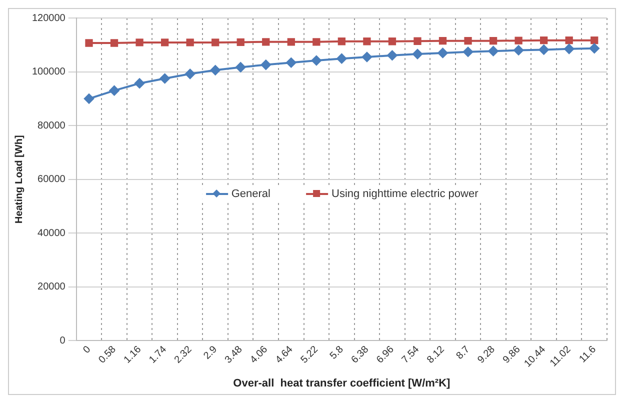  Describe the element at coordinates (436, 355) in the screenshot. I see `x-tick-label: 8.12` at that location.